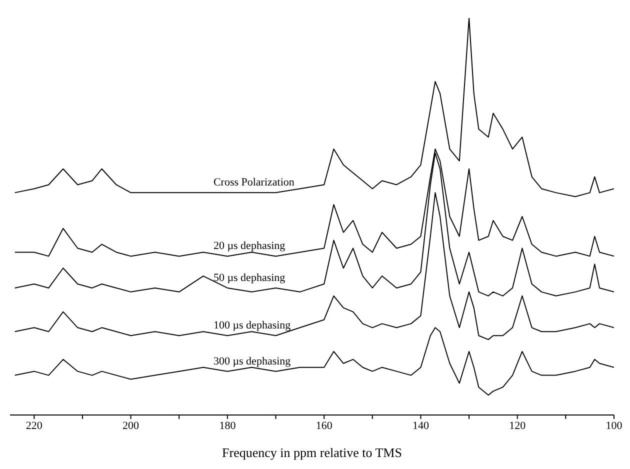 This screenshot has width=630, height=469. What do you see at coordinates (254, 182) in the screenshot?
I see `series-label: Cross Polarization` at bounding box center [254, 182].